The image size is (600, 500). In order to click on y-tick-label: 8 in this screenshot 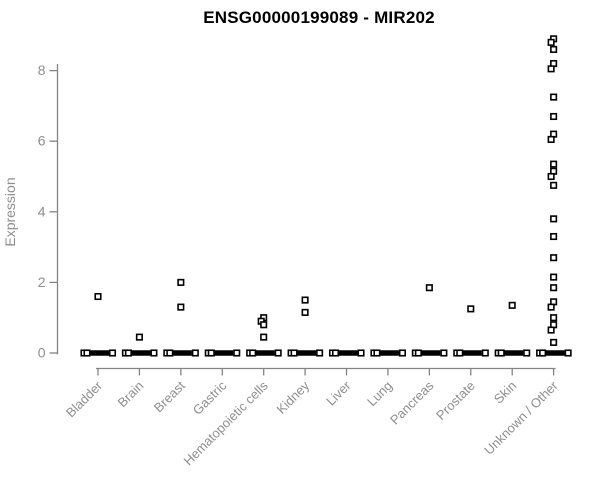, I will do `click(42, 70)`.